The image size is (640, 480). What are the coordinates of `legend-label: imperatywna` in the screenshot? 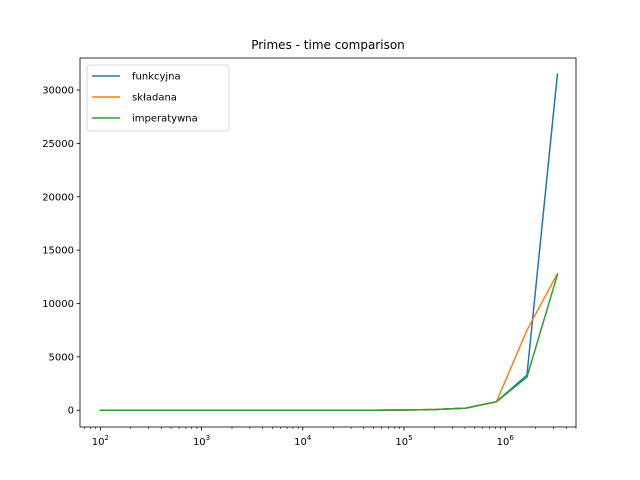 It's located at (165, 119).